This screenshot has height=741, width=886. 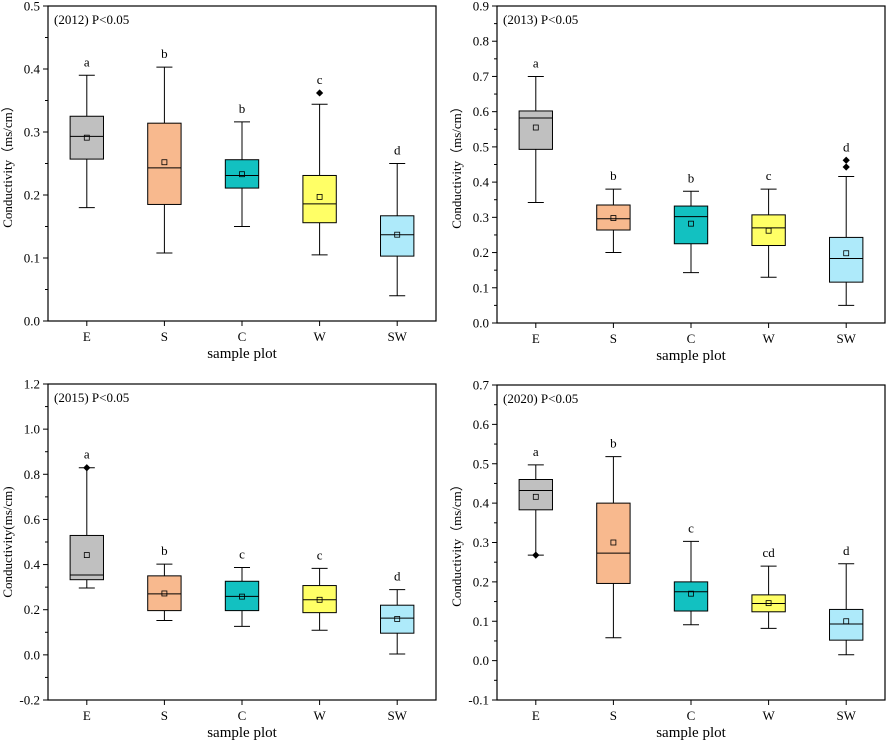 What do you see at coordinates (768, 634) in the screenshot?
I see `box-W: Wcd` at bounding box center [768, 634].